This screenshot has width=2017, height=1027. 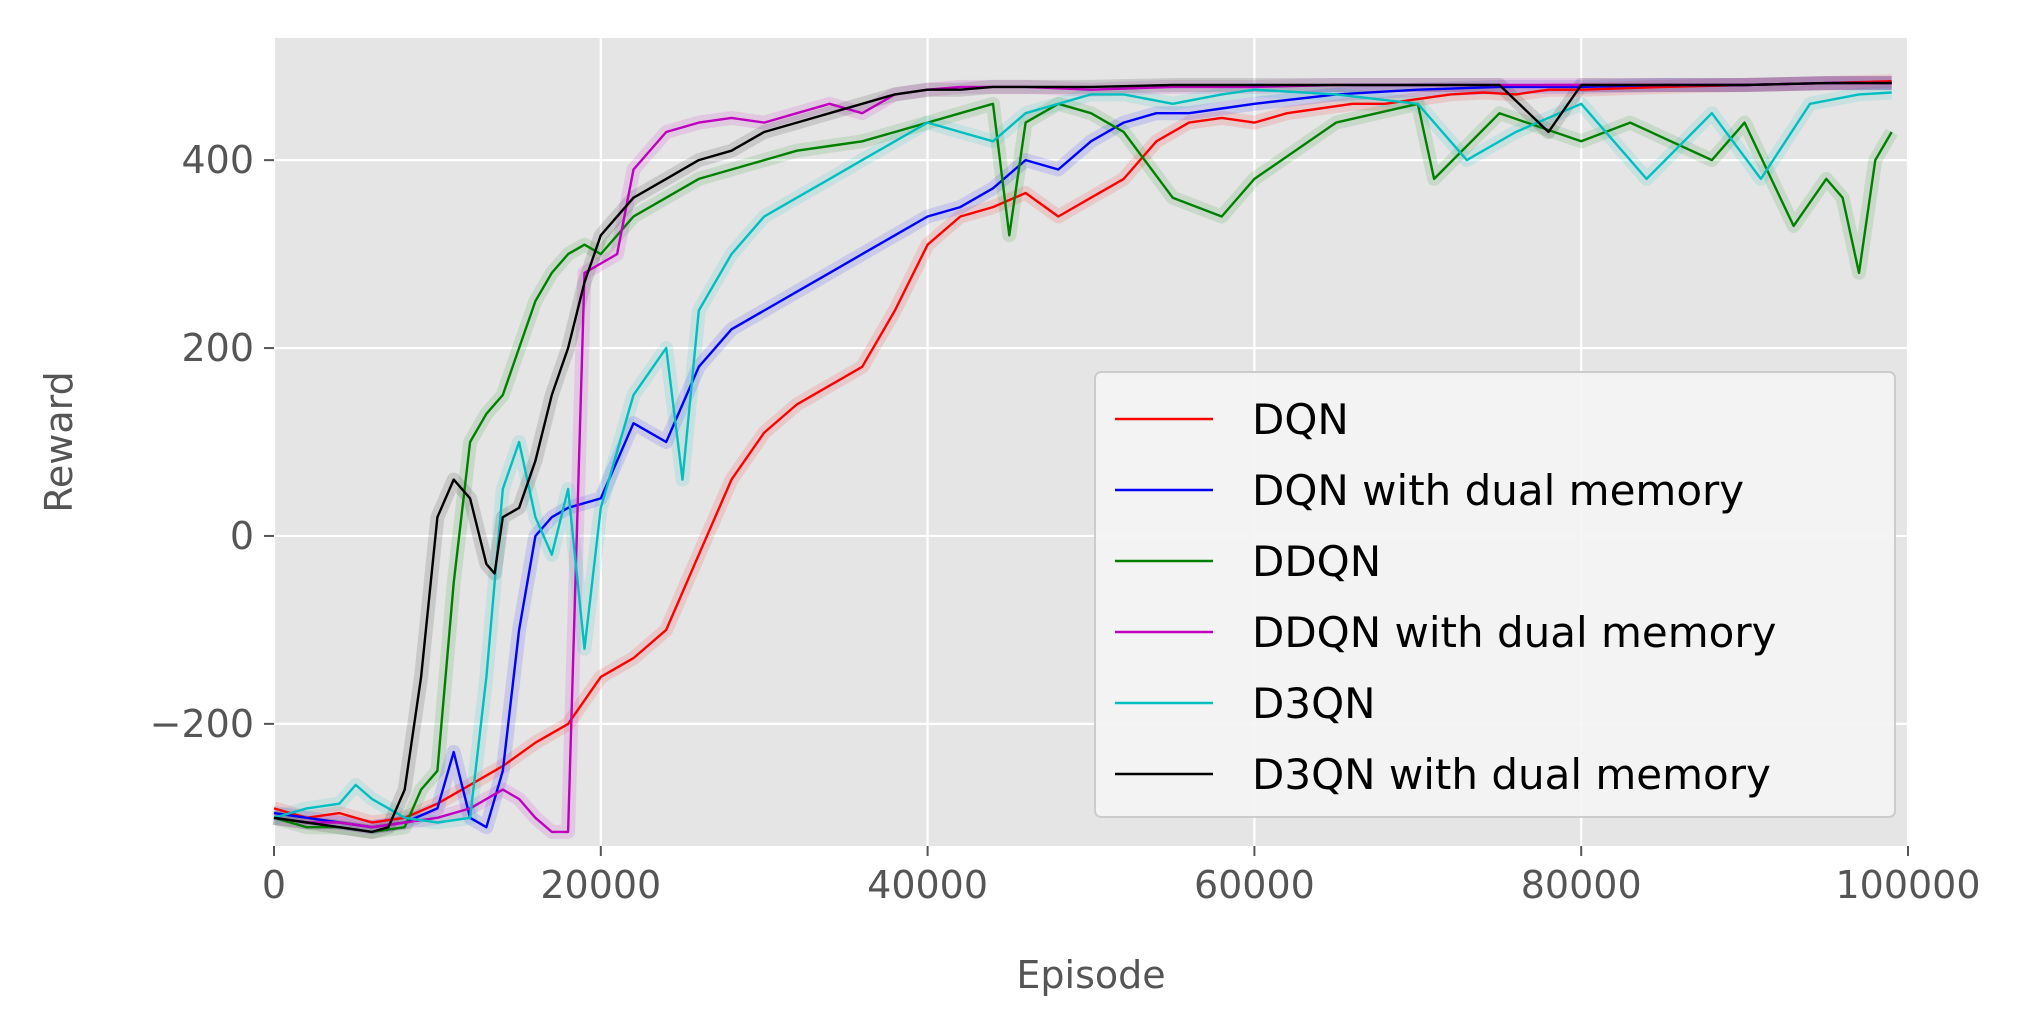 I want to click on legend-label: DQN, so click(x=1300, y=419).